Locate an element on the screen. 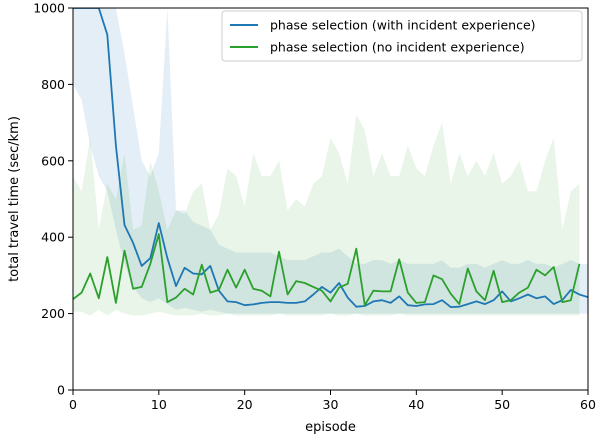  x-tick-label: 40 is located at coordinates (416, 404).